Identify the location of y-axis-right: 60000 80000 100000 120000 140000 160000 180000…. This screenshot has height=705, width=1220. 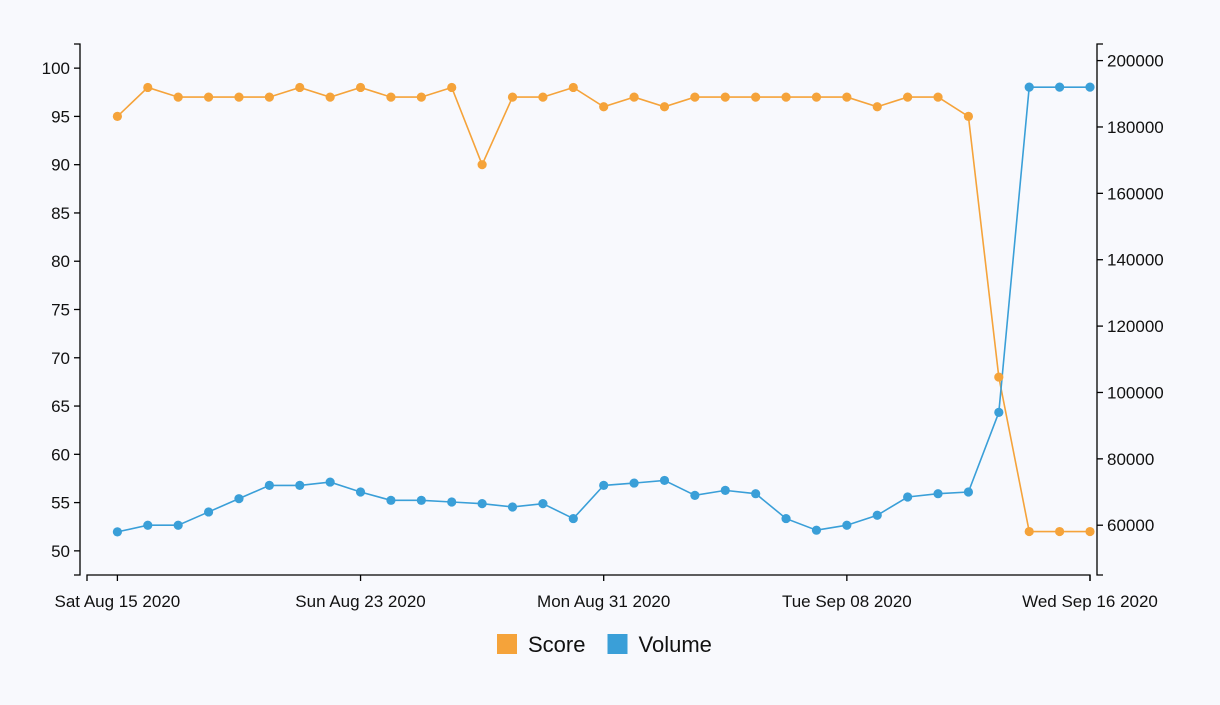
(1130, 309).